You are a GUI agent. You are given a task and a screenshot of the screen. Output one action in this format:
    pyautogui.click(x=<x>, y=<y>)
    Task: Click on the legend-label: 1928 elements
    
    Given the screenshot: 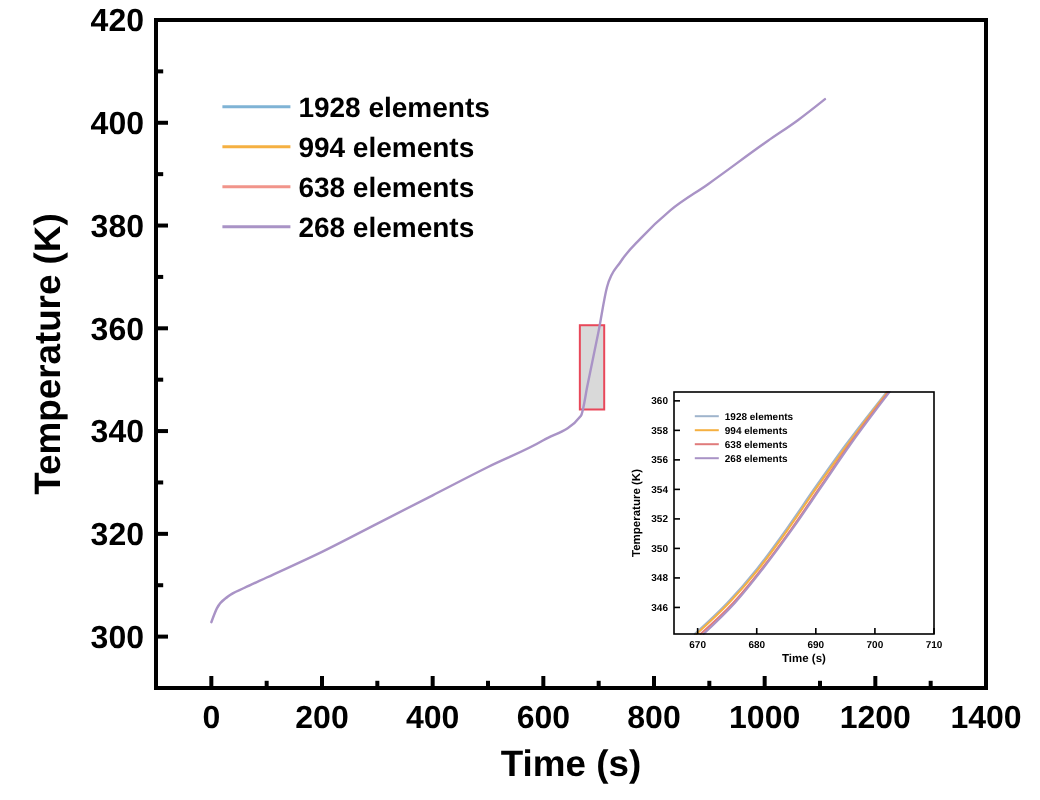 What is the action you would take?
    pyautogui.click(x=394, y=106)
    